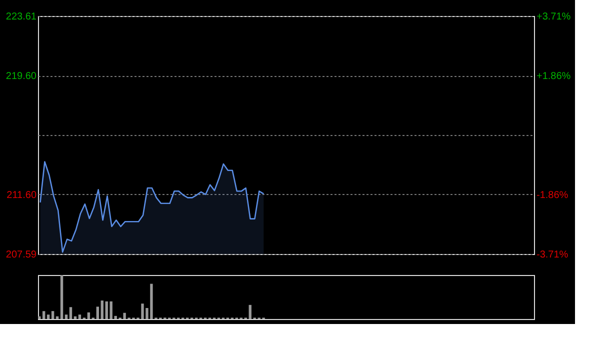 The height and width of the screenshot is (337, 600). Describe the element at coordinates (552, 196) in the screenshot. I see `y2-tick-label: -1.86%` at that location.